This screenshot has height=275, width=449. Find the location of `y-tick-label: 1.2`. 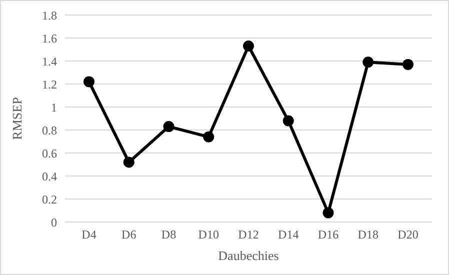

y-tick-label: 1.2 is located at coordinates (49, 84).